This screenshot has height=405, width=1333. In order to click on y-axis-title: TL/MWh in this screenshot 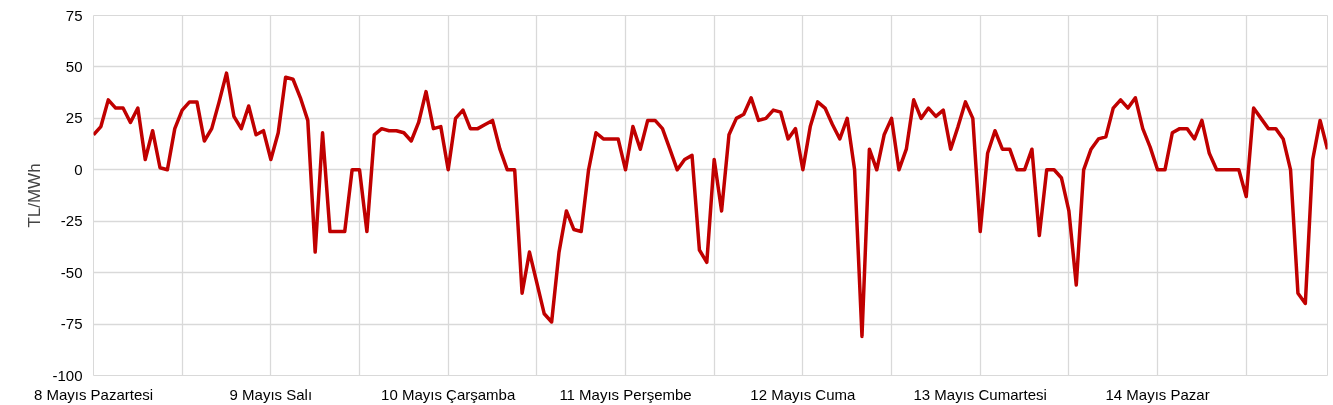, I will do `click(35, 195)`.